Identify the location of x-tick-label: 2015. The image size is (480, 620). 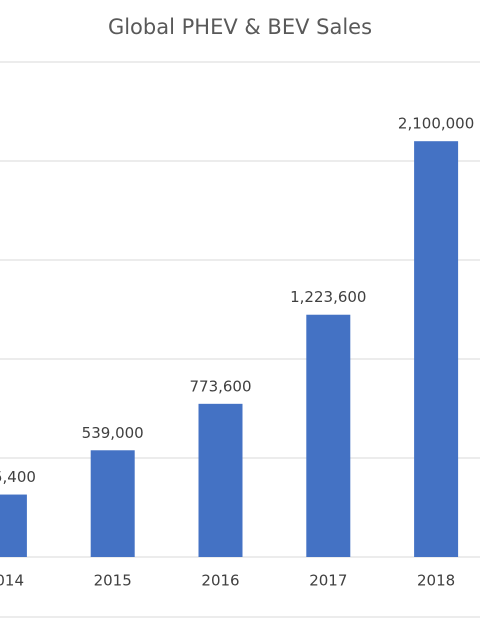
(113, 581).